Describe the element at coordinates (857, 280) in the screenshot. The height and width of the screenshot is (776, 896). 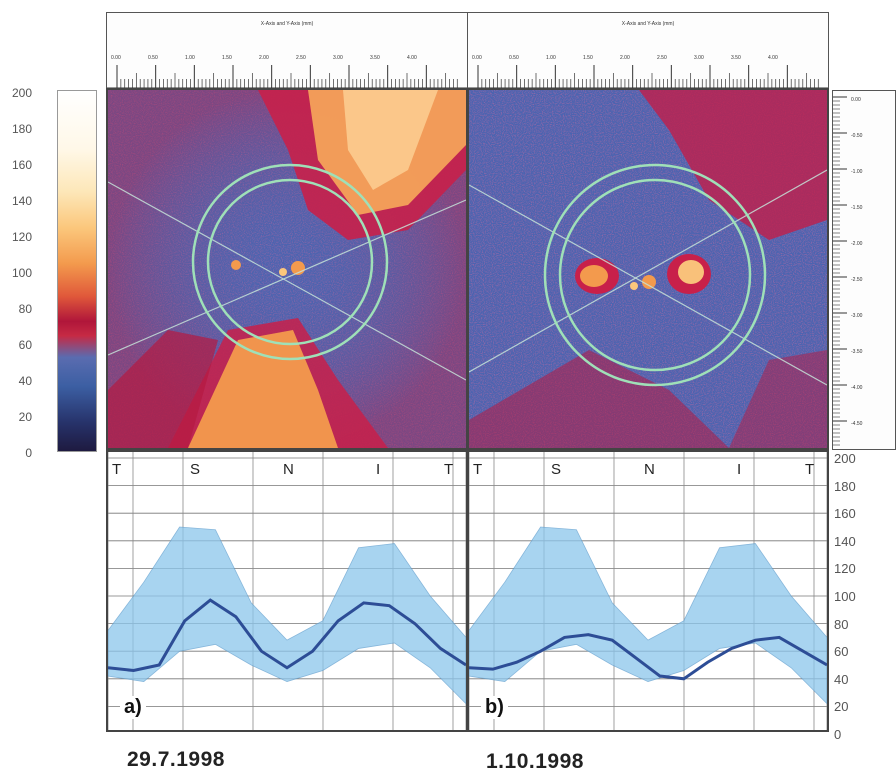
I see `side-ruler-label: -2.50` at that location.